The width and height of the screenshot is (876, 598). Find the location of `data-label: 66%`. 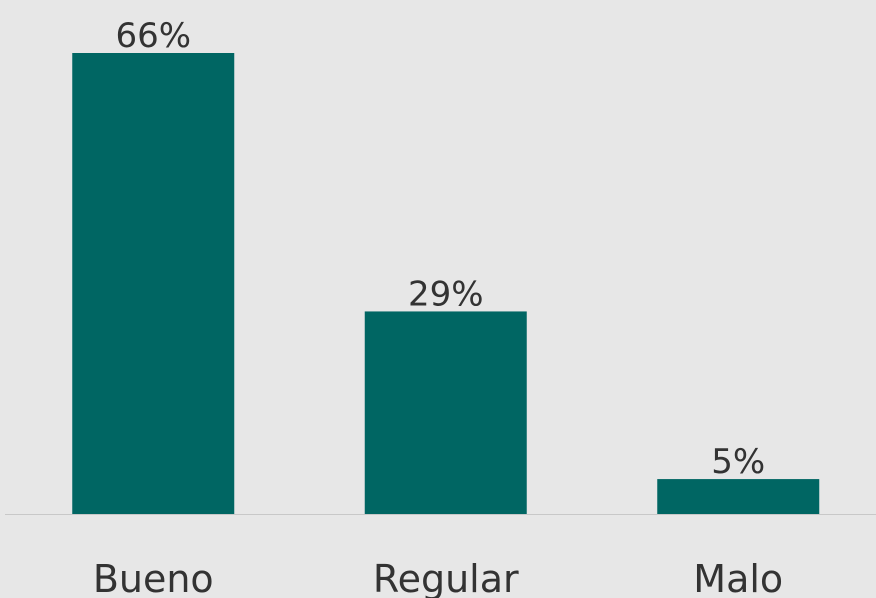

data-label: 66% is located at coordinates (153, 36).